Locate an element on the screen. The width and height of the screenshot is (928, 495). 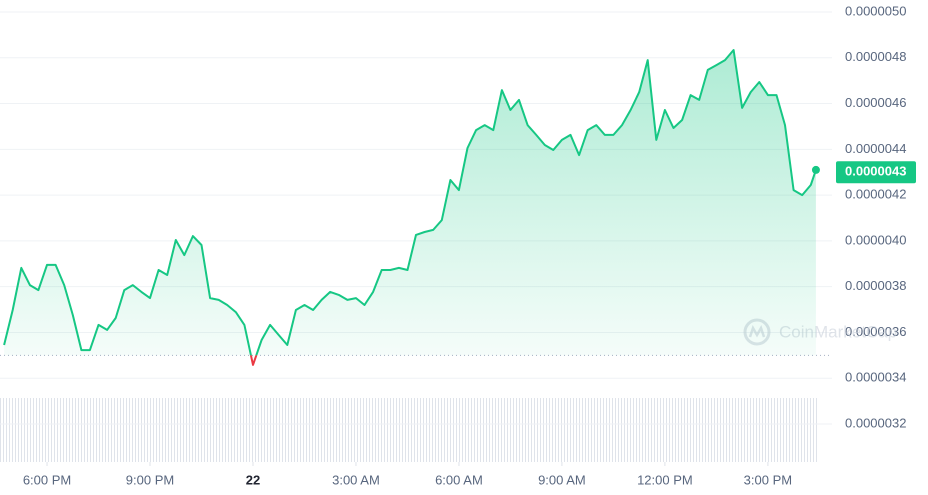
last-price-box is located at coordinates (876, 172).